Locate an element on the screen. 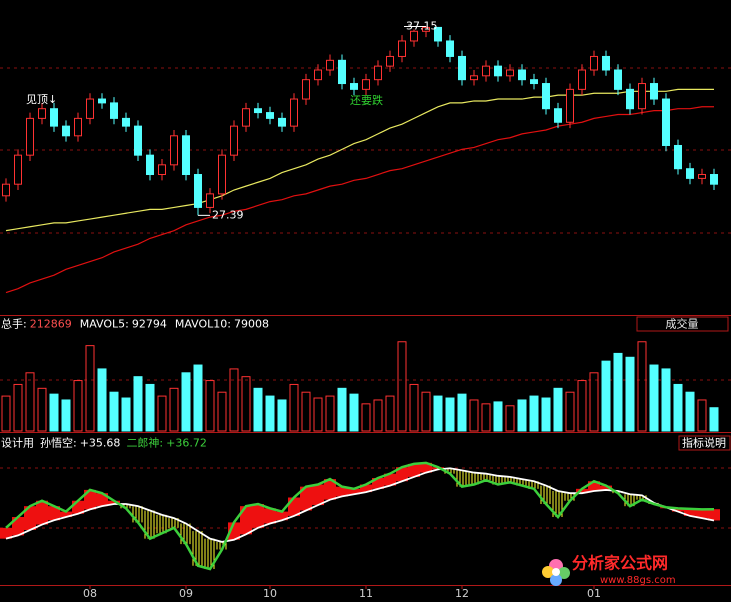  x-tick-label: 10 is located at coordinates (270, 593).